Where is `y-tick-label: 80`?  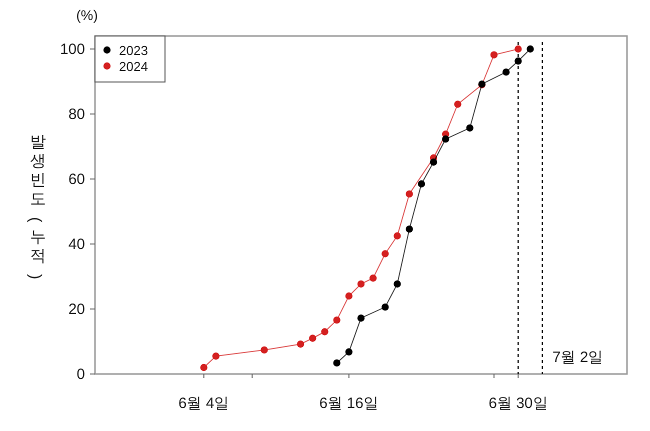
y-tick-label: 80 is located at coordinates (76, 114).